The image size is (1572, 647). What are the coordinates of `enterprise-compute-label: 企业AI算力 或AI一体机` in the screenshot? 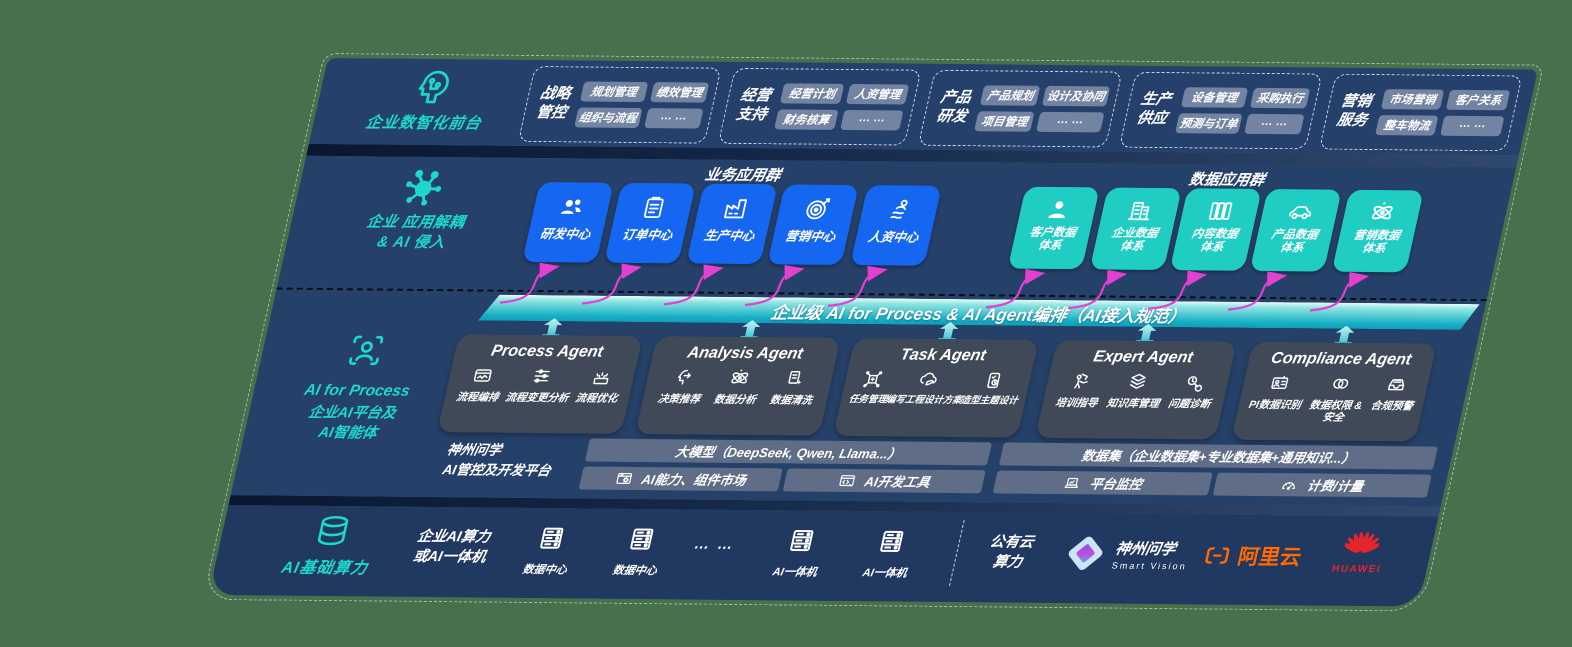 It's located at (451, 547).